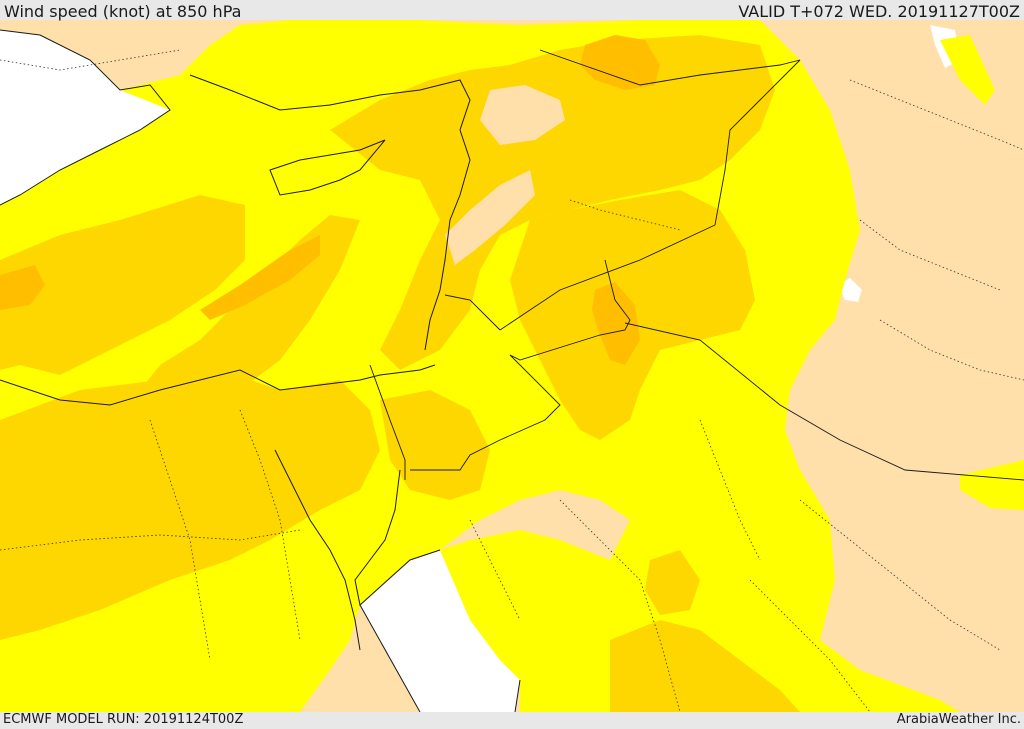 The width and height of the screenshot is (1024, 729). Describe the element at coordinates (123, 719) in the screenshot. I see `model-run-label: ECMWF MODEL RUN: 20191124T00Z` at that location.